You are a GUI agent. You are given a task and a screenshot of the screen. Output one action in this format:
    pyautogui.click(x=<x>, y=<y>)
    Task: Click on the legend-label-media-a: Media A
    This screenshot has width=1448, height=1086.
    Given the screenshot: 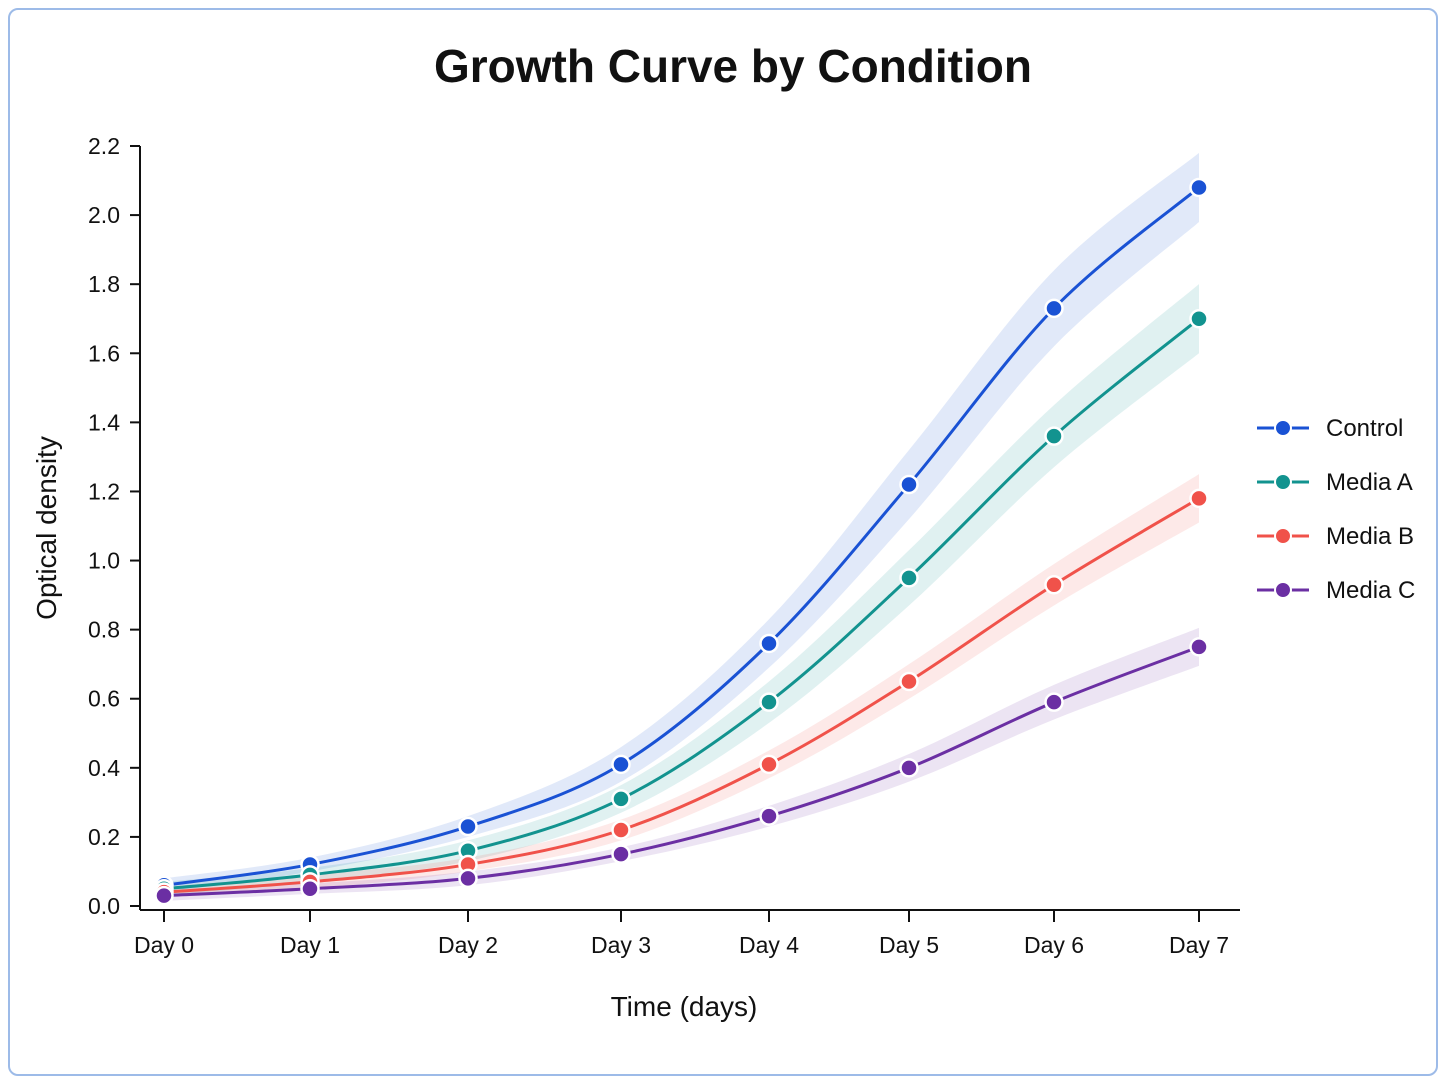 What is the action you would take?
    pyautogui.click(x=1369, y=482)
    